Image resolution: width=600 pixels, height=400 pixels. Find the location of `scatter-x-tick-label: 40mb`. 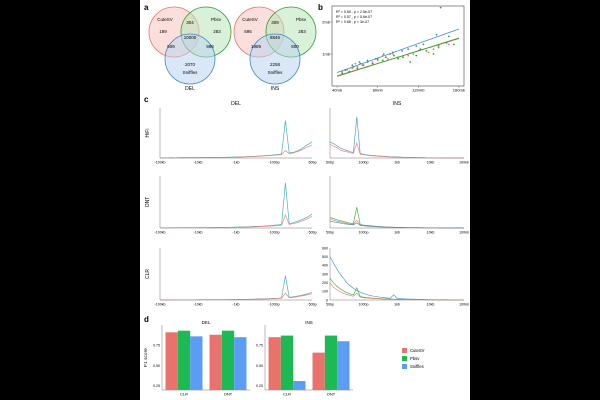

scatter-x-tick-label: 40mb is located at coordinates (337, 90).